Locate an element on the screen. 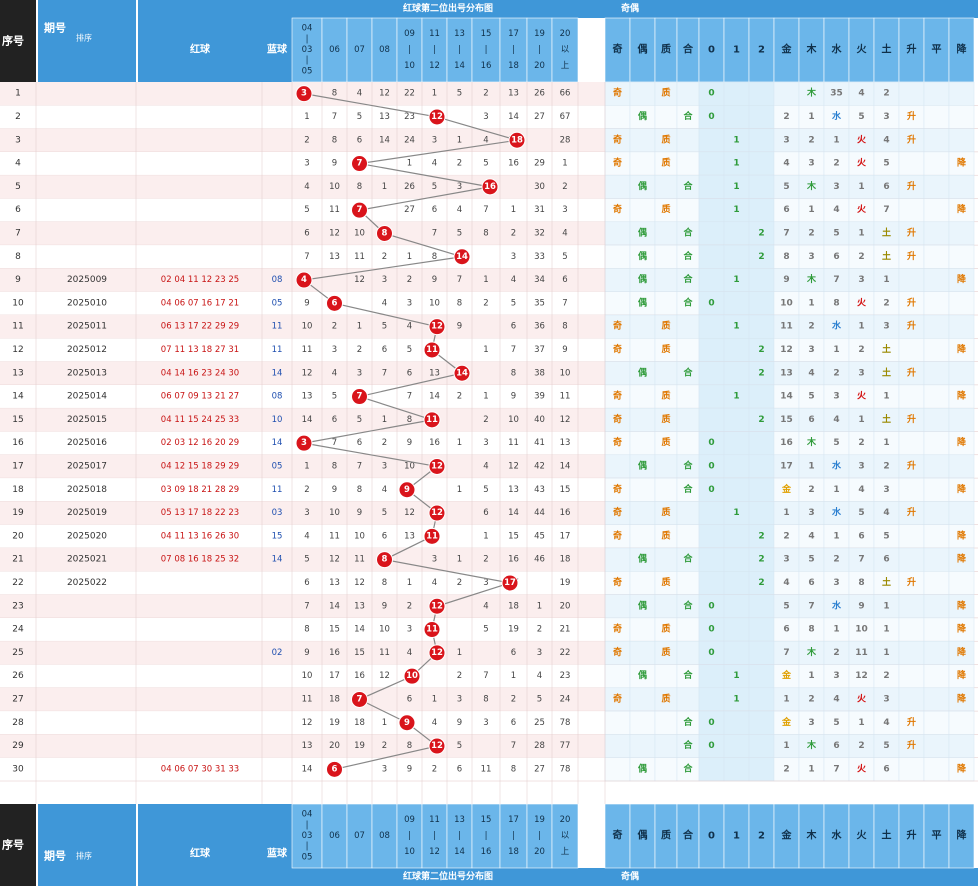  ball-label: 8 is located at coordinates (385, 233).